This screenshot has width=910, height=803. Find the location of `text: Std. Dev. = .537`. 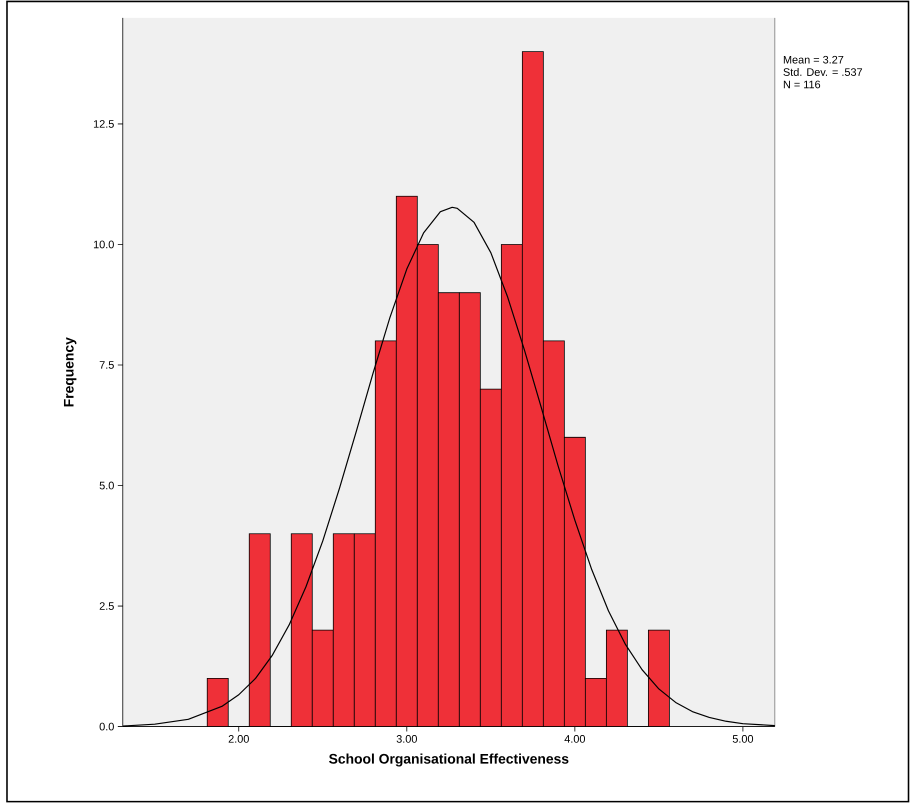

text: Std. Dev. = .537 is located at coordinates (822, 72).